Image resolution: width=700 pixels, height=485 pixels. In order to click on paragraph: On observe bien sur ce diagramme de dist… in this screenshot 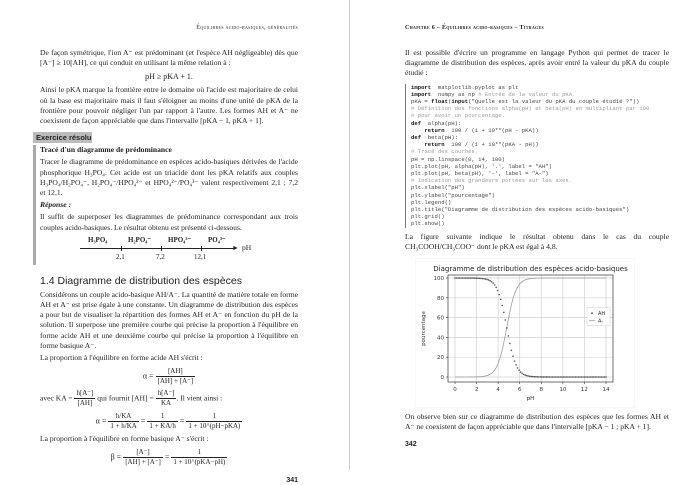, I will do `click(537, 422)`.